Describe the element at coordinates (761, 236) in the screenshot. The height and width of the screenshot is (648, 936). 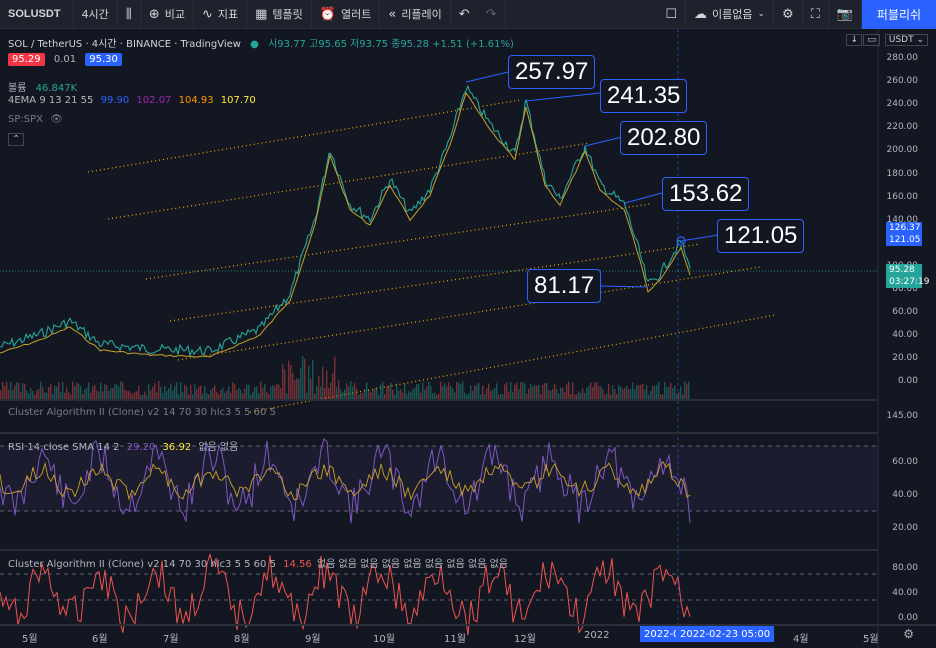
I see `callout-121: 121.05` at that location.